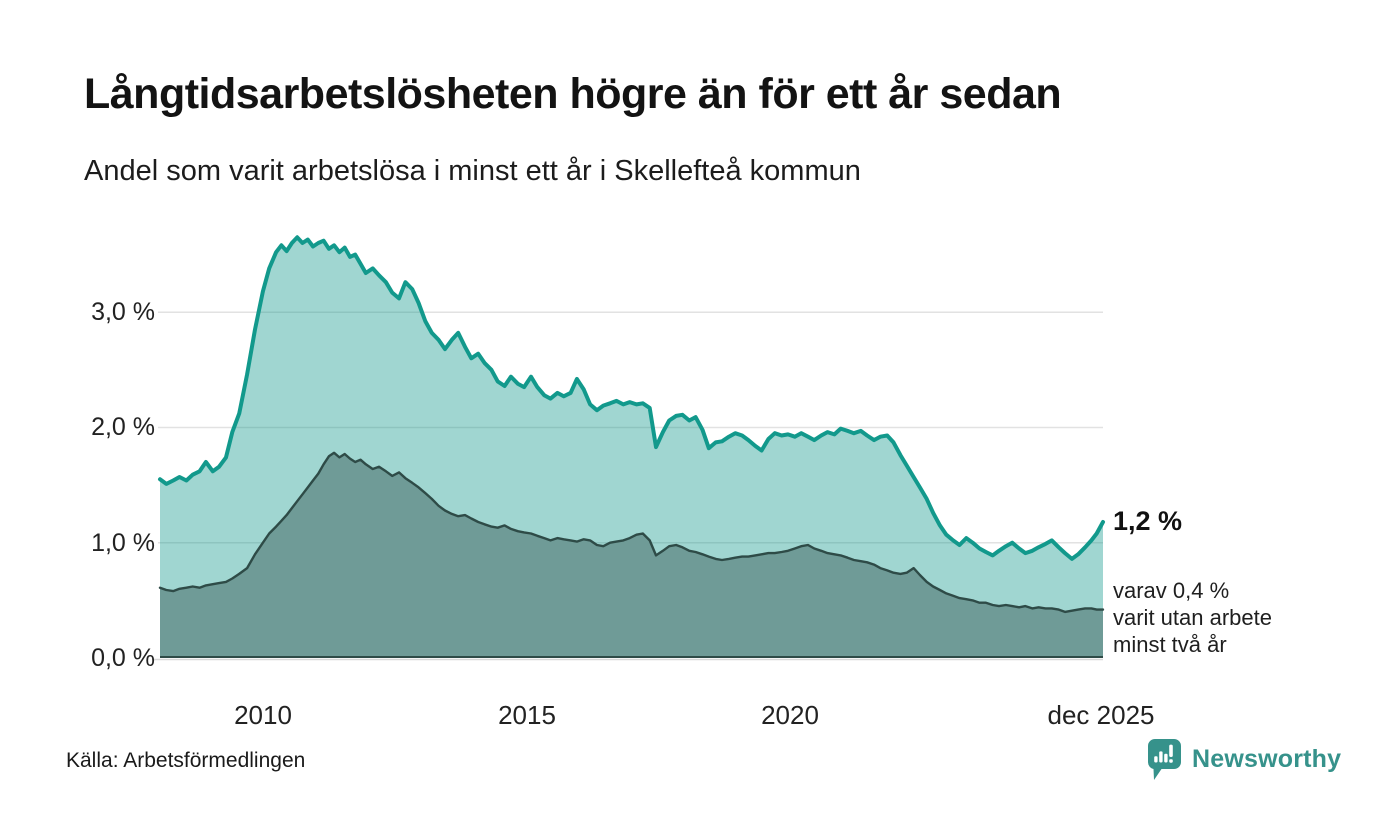  I want to click on latest-value-label: 1,2 %, so click(1148, 521).